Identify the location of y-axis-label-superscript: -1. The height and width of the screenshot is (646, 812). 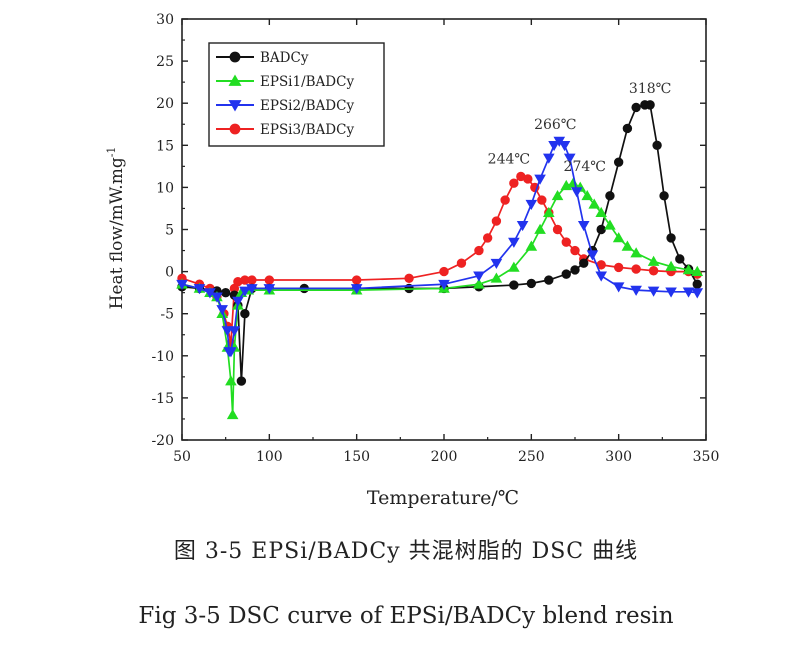
(111, 152).